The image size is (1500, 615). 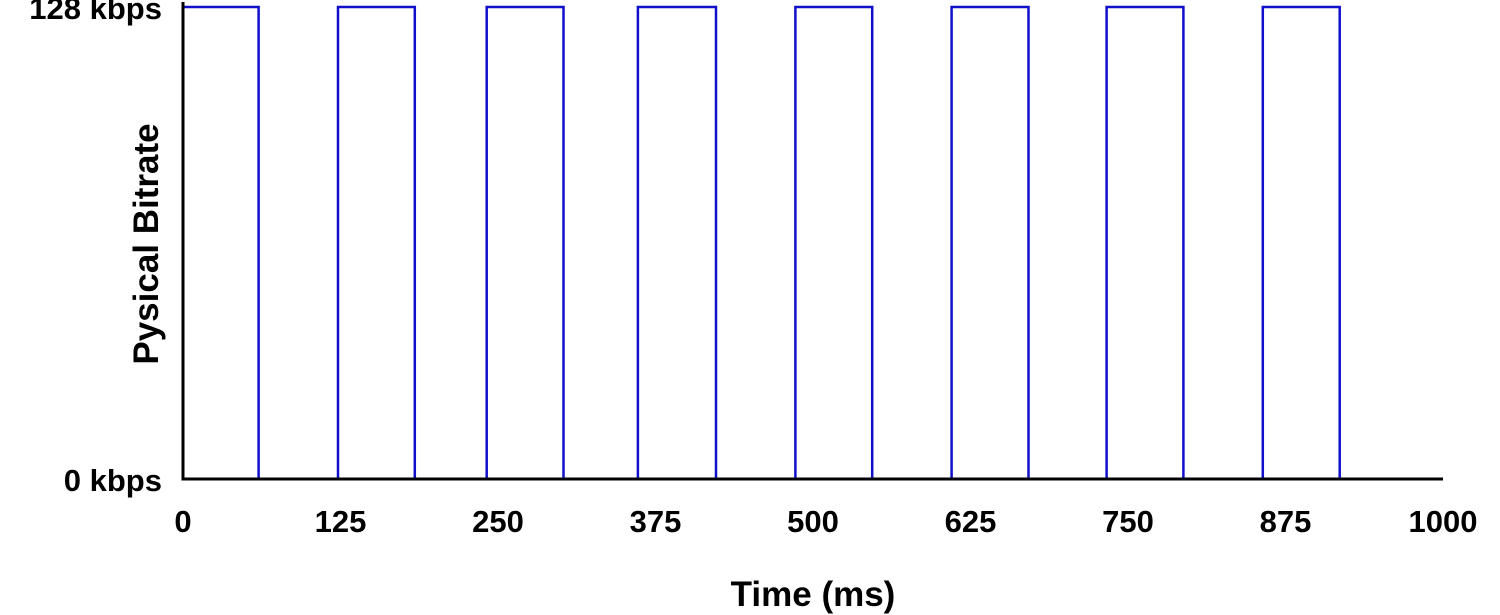 I want to click on y-tick-label: 0 kbps, so click(x=113, y=480).